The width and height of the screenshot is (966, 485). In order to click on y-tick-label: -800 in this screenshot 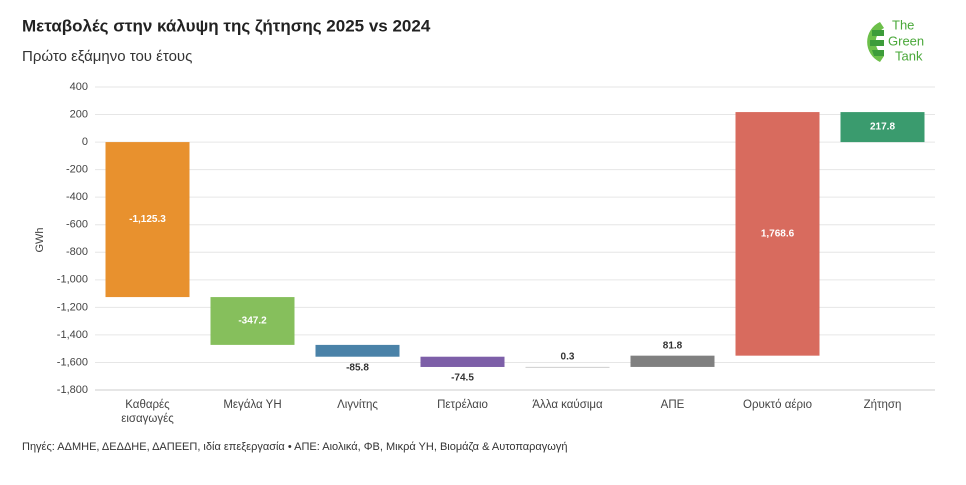, I will do `click(77, 252)`.